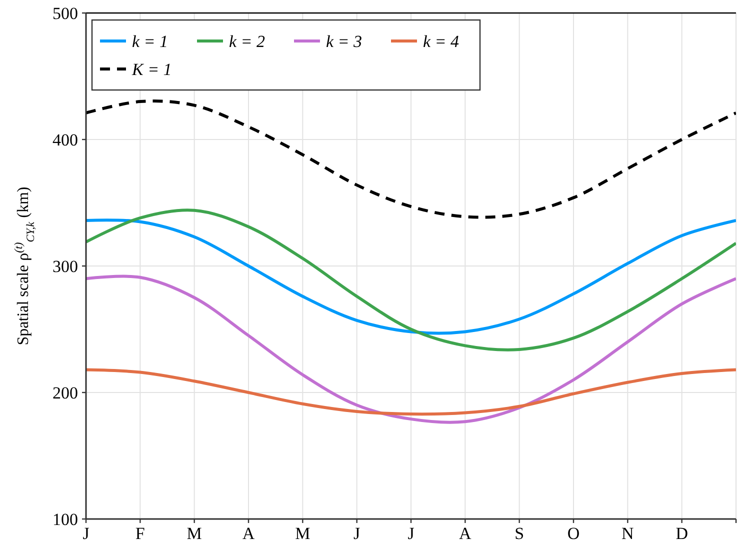 The image size is (737, 553). I want to click on line-series, so click(411, 392).